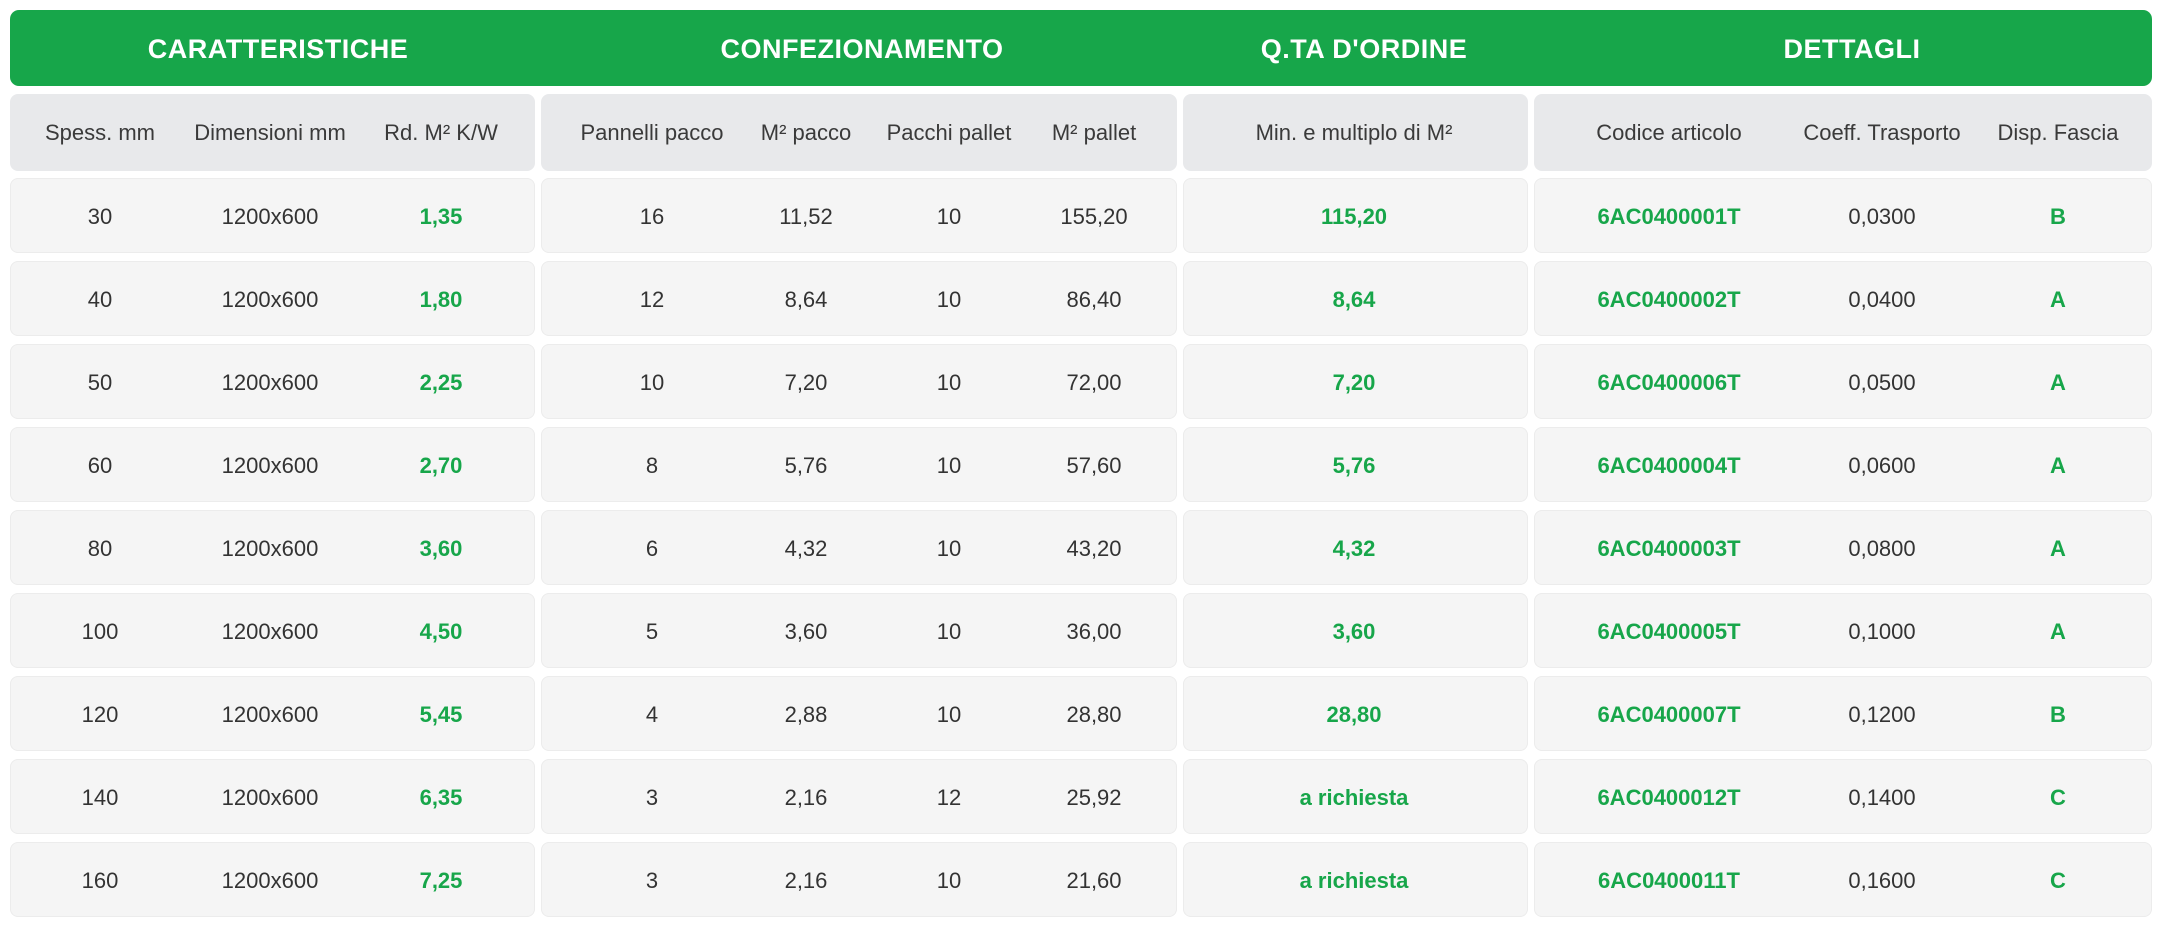 This screenshot has height=926, width=2160. I want to click on table-row-1-caratteristiche, so click(272, 215).